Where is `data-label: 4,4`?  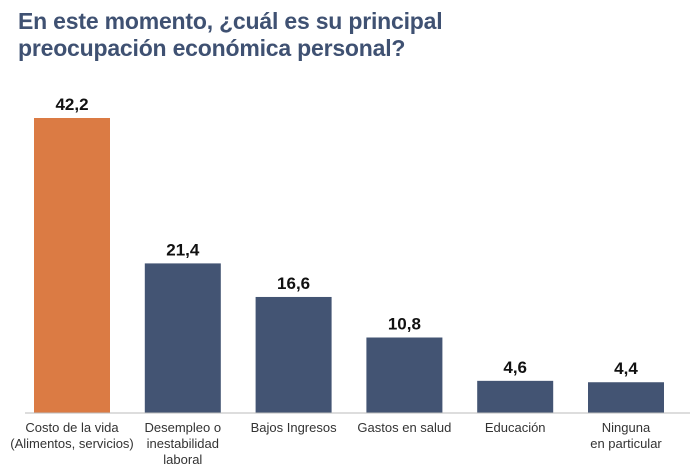 data-label: 4,4 is located at coordinates (626, 368).